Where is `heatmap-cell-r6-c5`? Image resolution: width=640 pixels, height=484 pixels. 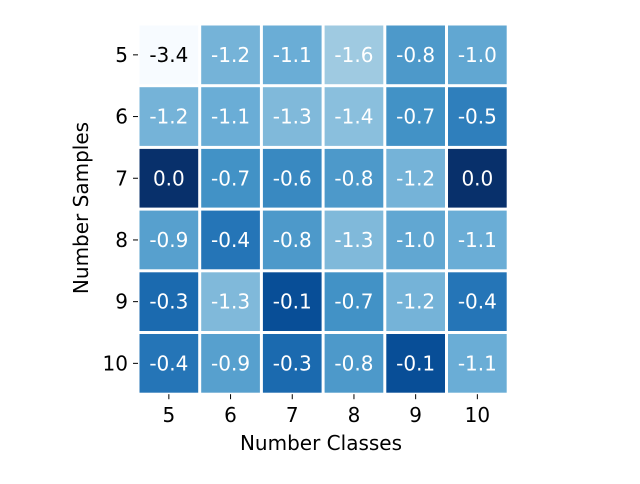 heatmap-cell-r6-c5 is located at coordinates (415, 363).